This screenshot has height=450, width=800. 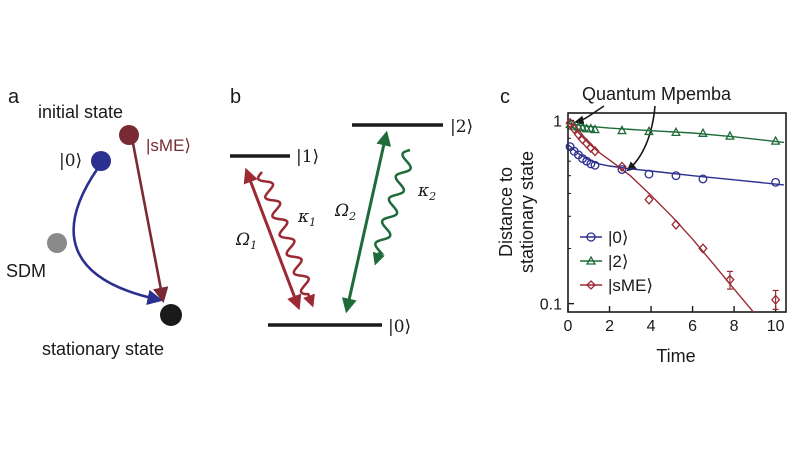 What do you see at coordinates (630, 285) in the screenshot?
I see `legend-label: |sME⟩` at bounding box center [630, 285].